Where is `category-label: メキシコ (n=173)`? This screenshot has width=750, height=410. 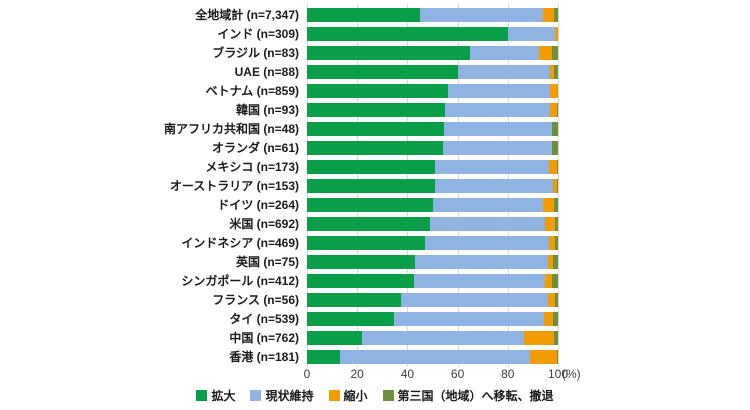 category-label: メキシコ (n=173) is located at coordinates (252, 167).